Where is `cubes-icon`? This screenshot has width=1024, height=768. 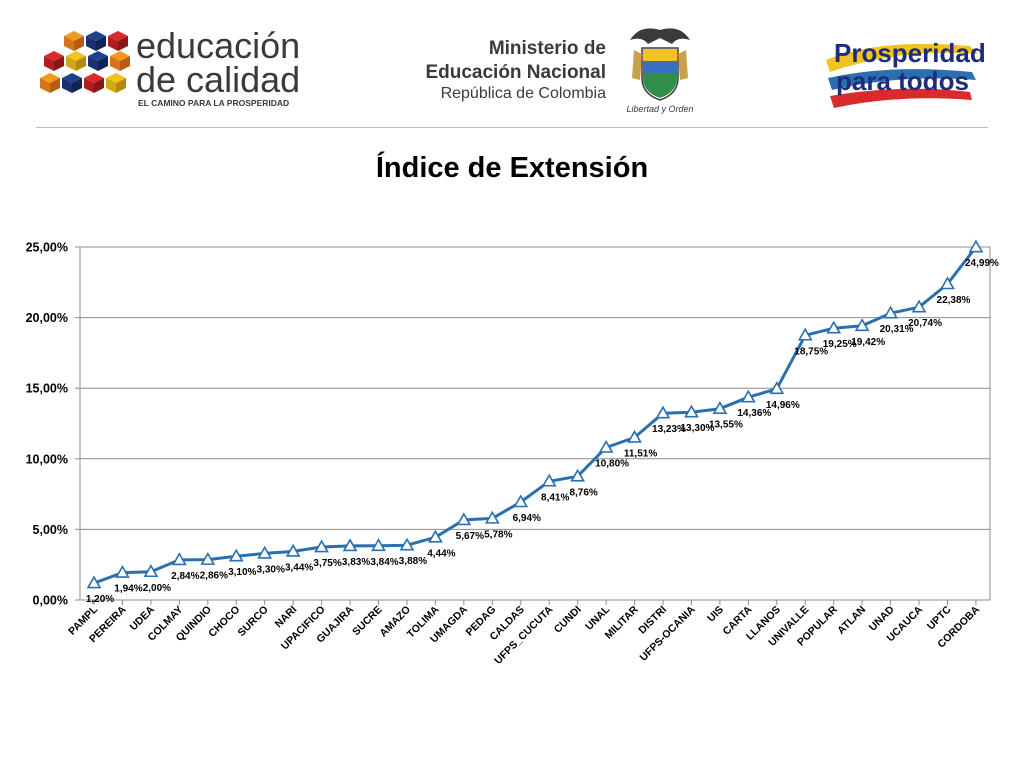
cubes-icon is located at coordinates (85, 62).